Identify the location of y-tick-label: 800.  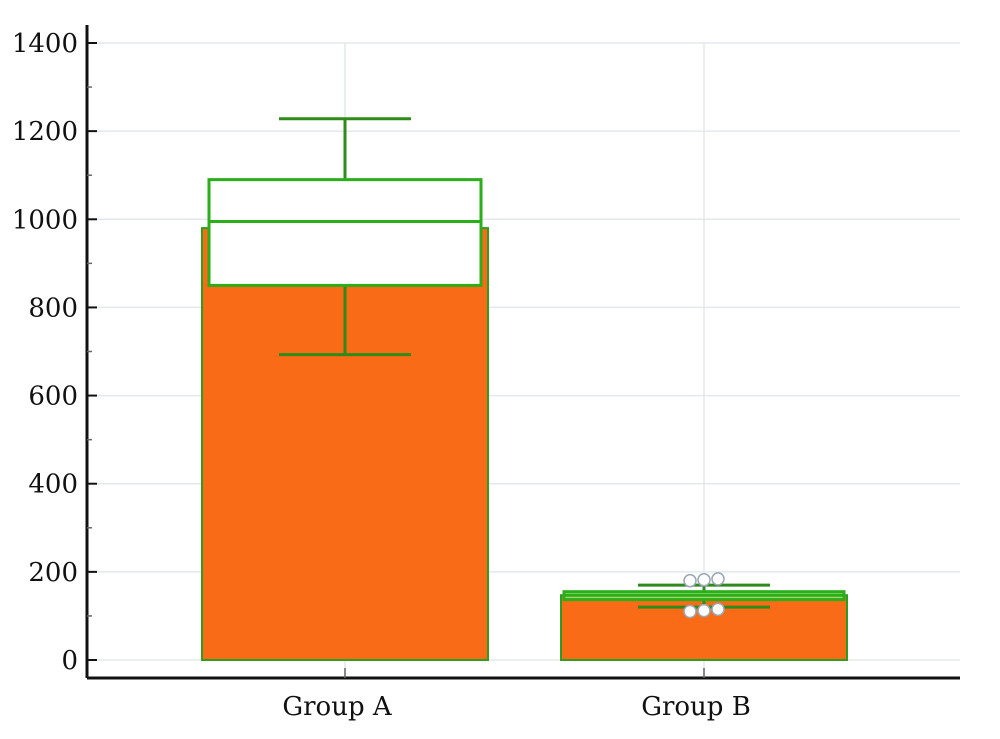
(53, 308).